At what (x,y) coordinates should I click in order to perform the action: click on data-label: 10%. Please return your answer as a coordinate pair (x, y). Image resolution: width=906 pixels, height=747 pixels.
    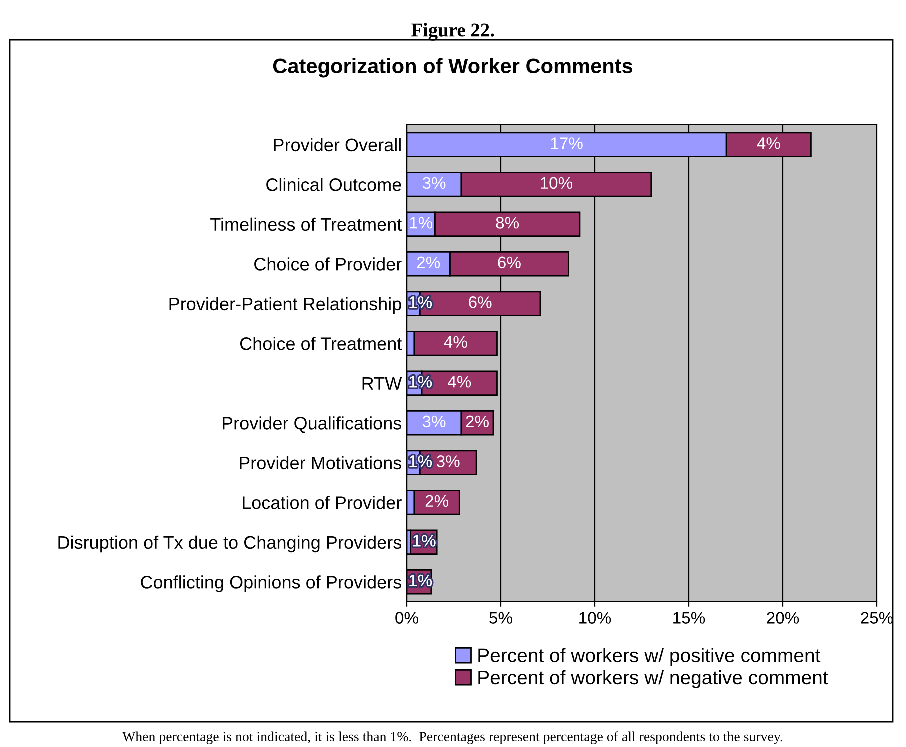
    Looking at the image, I should click on (557, 183).